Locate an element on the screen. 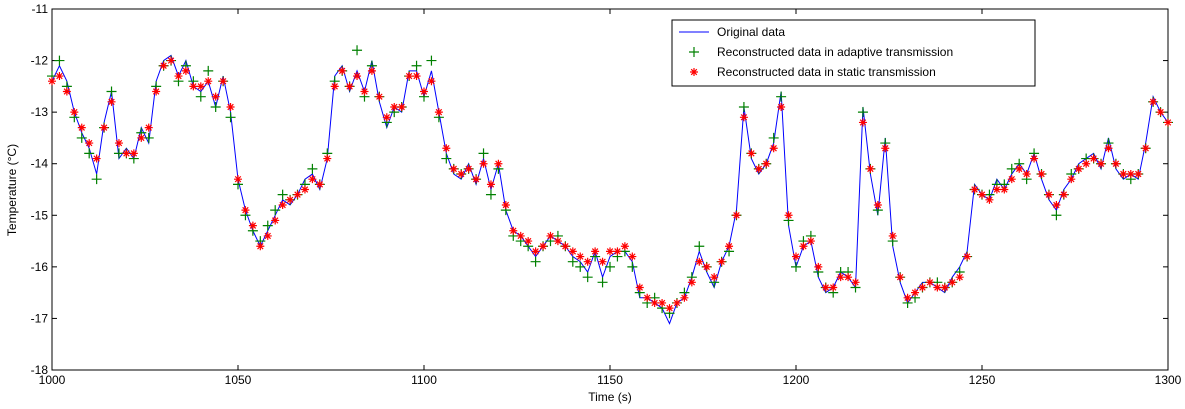 This screenshot has width=1185, height=409. x-axis-label: Time (s) is located at coordinates (610, 397).